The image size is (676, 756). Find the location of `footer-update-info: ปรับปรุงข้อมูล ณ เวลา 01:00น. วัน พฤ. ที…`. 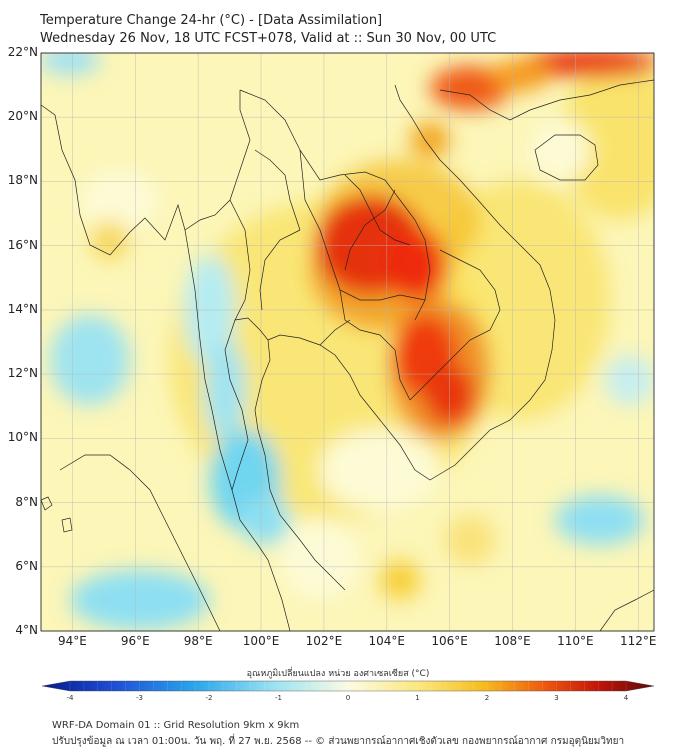

footer-update-info: ปรับปรุงข้อมูล ณ เวลา 01:00น. วัน พฤ. ที… is located at coordinates (338, 741).